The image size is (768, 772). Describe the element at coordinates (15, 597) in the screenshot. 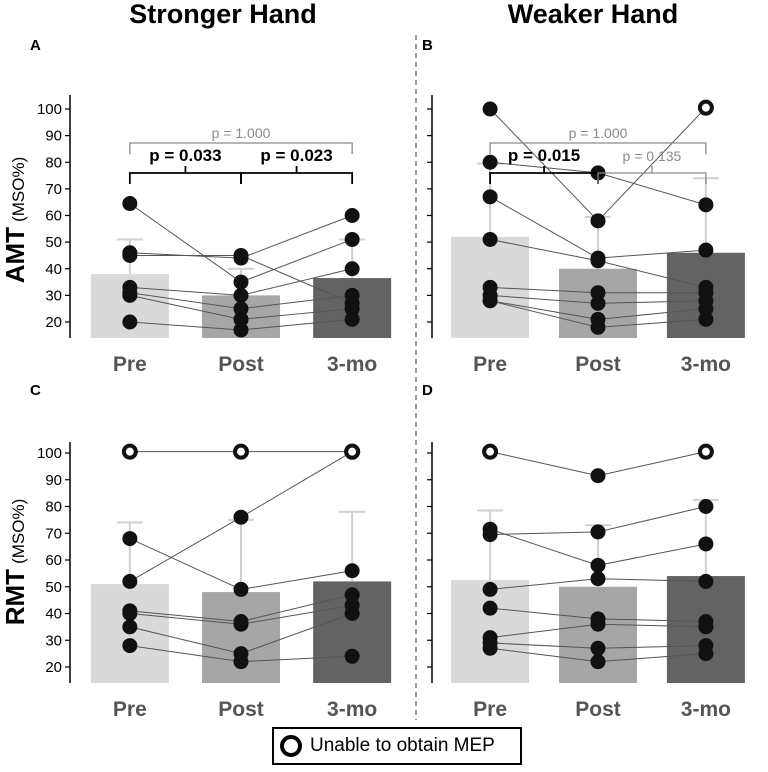

I see `rmt-label: RMT` at that location.